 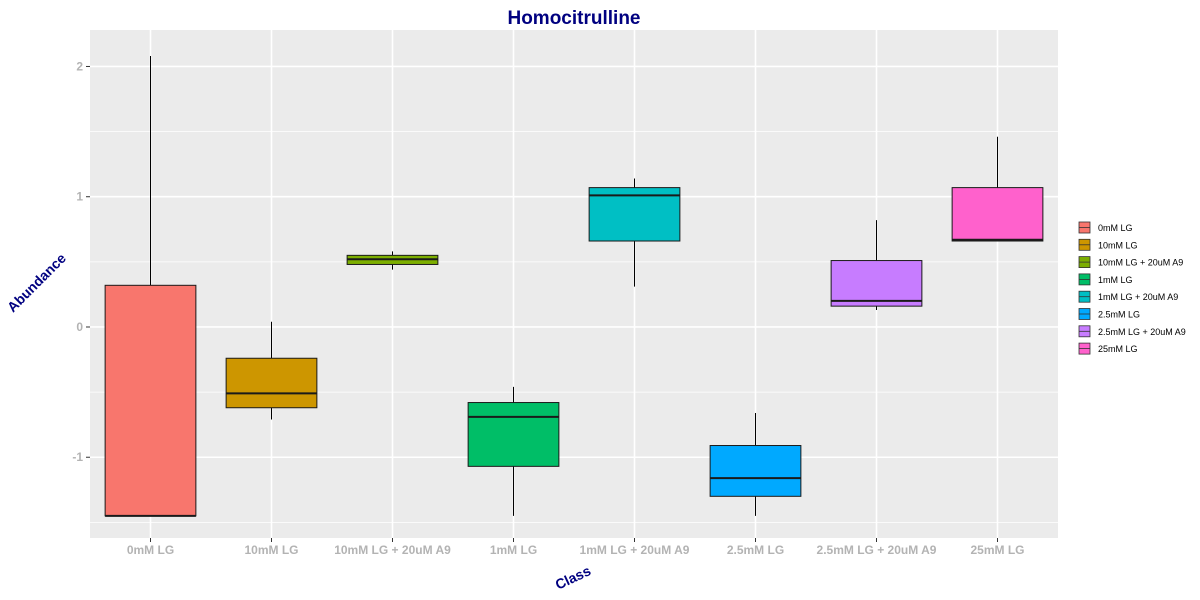 What do you see at coordinates (573, 18) in the screenshot?
I see `chart-title: Homocitrulline` at bounding box center [573, 18].